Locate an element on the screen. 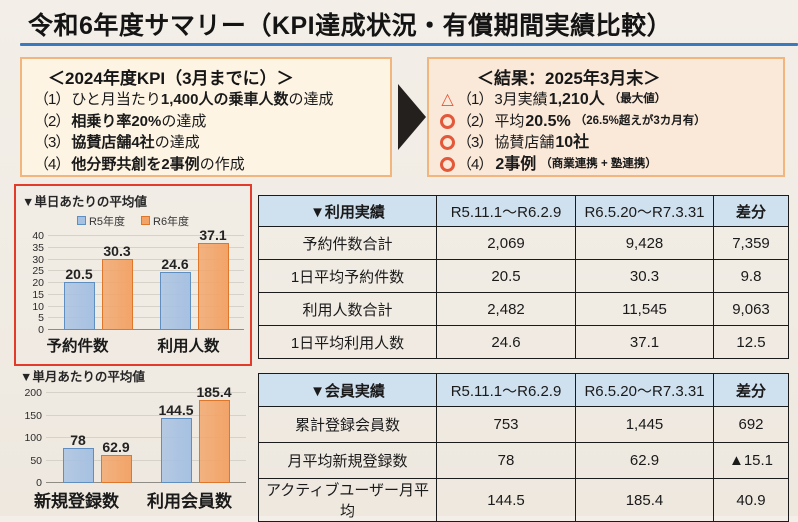  kpi-item-highlight: 他分野共創を2事例 is located at coordinates (135, 164).